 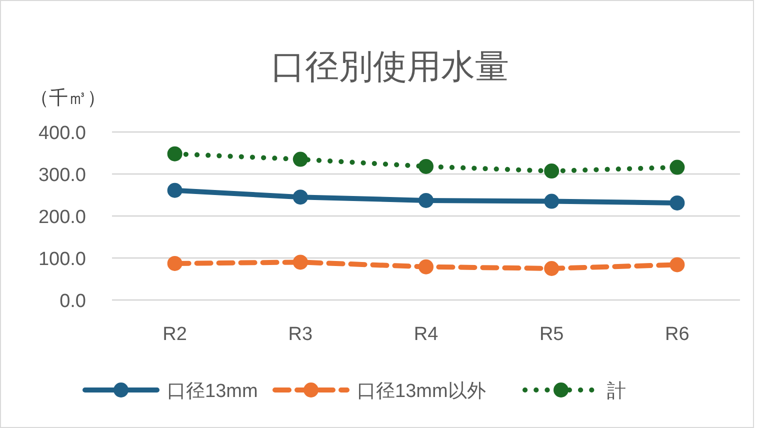 I want to click on x-tick-label: R3, so click(x=300, y=334).